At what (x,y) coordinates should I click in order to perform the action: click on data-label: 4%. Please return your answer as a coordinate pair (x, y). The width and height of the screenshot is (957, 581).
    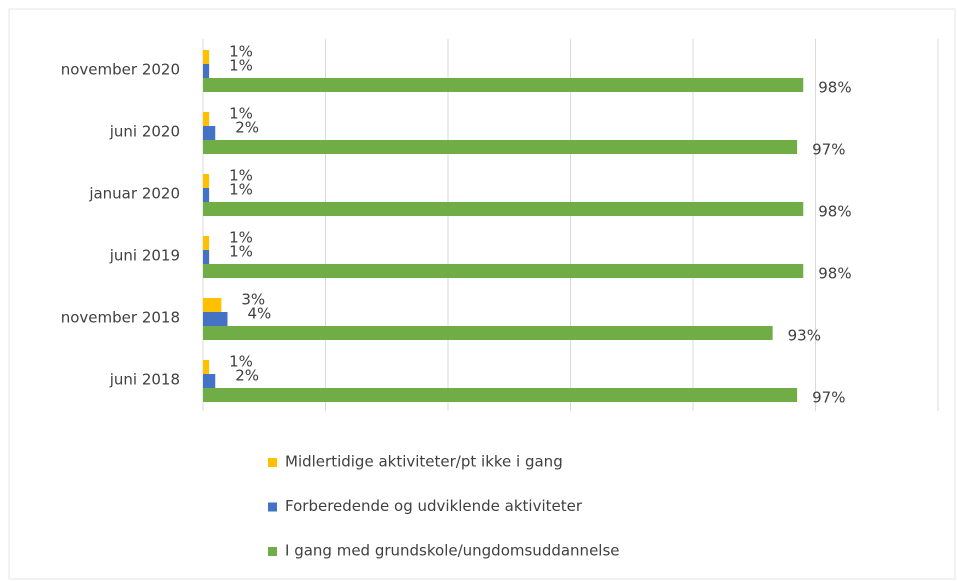
    Looking at the image, I should click on (260, 314).